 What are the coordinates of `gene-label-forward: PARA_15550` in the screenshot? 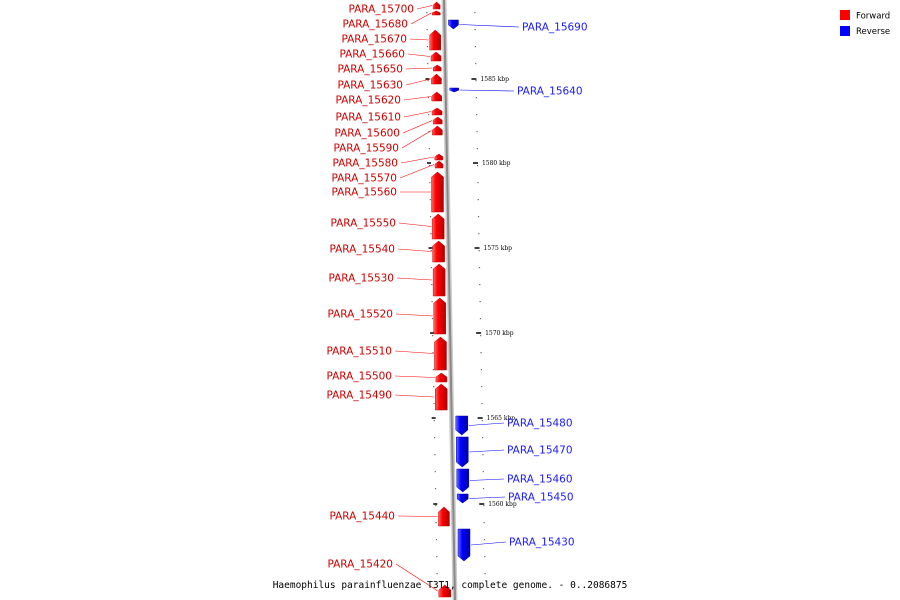 It's located at (363, 224).